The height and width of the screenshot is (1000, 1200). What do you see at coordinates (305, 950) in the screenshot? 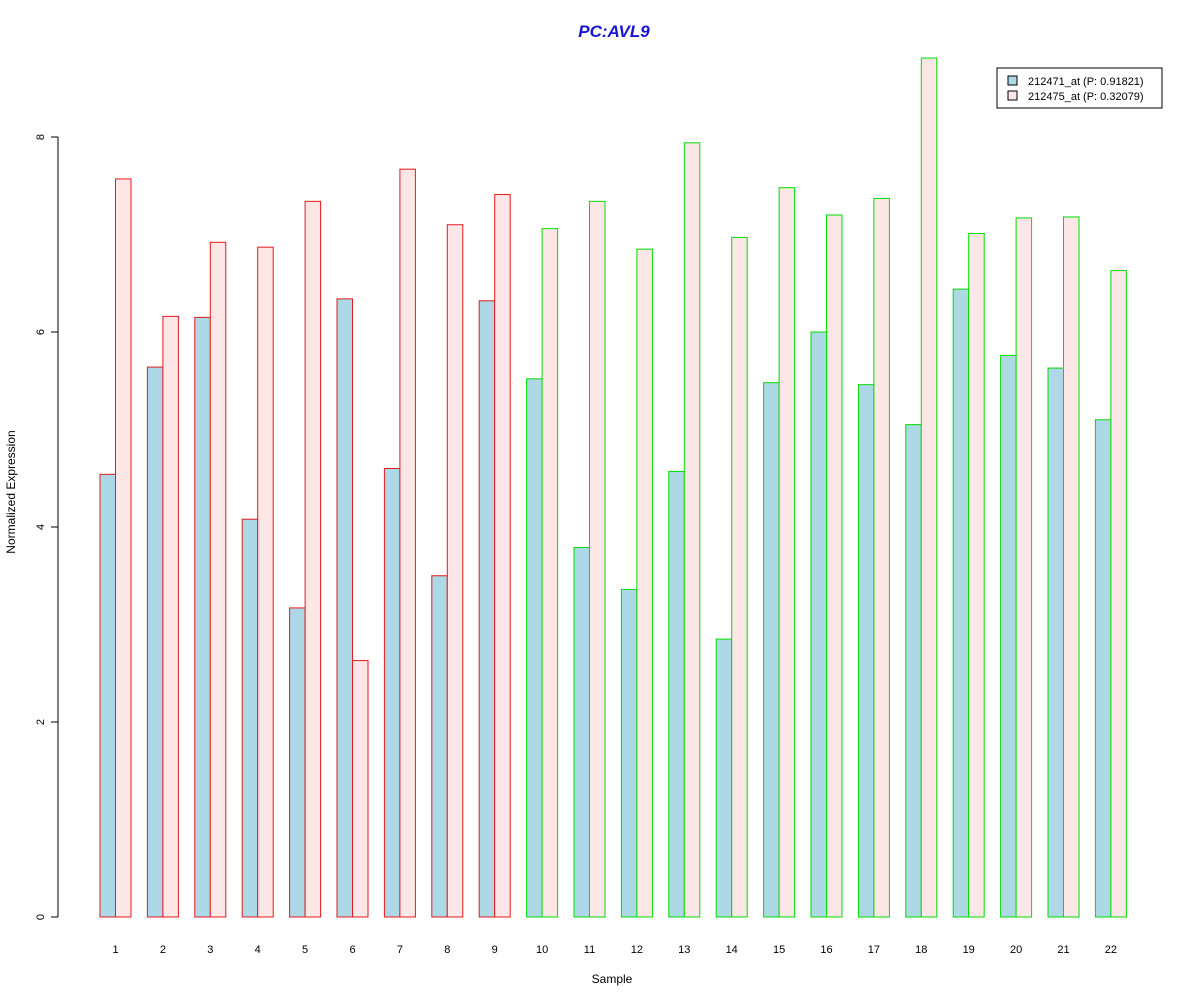
I see `x-tick-label: 5` at bounding box center [305, 950].